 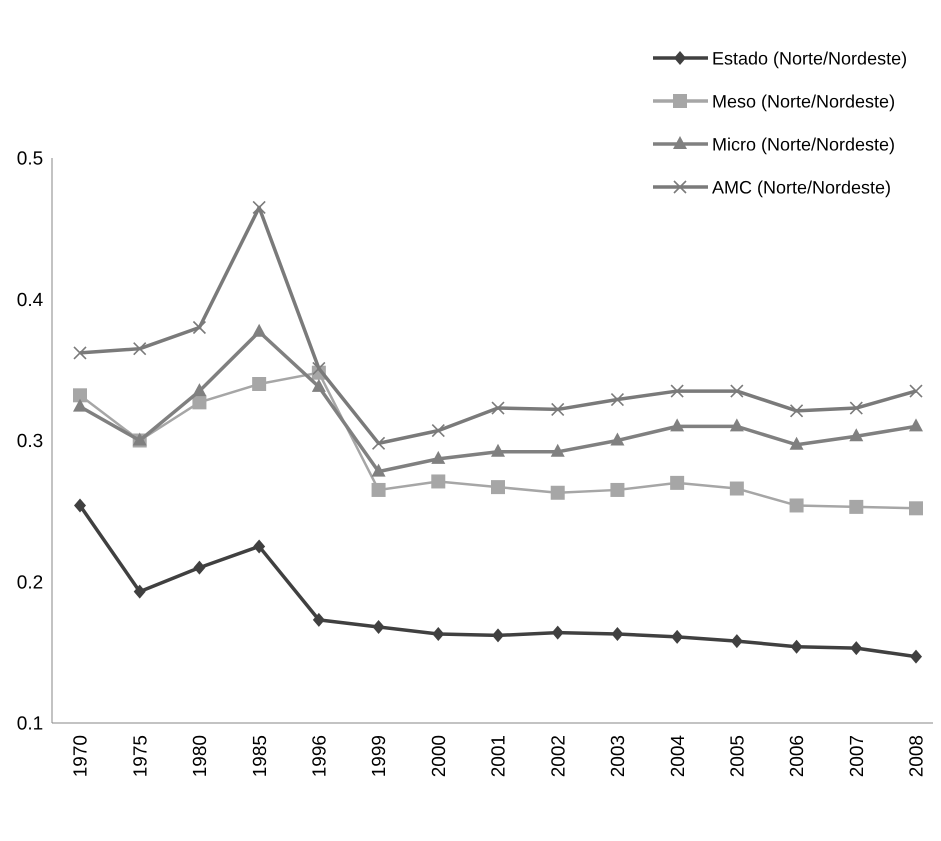 What do you see at coordinates (559, 756) in the screenshot?
I see `x-tick-label: 2002` at bounding box center [559, 756].